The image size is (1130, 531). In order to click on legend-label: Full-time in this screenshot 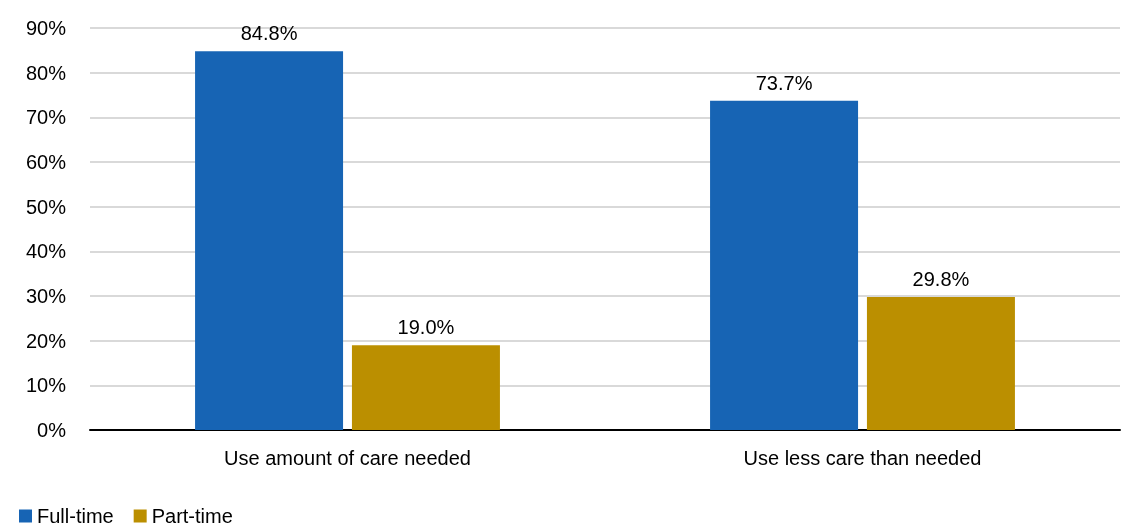, I will do `click(75, 516)`.